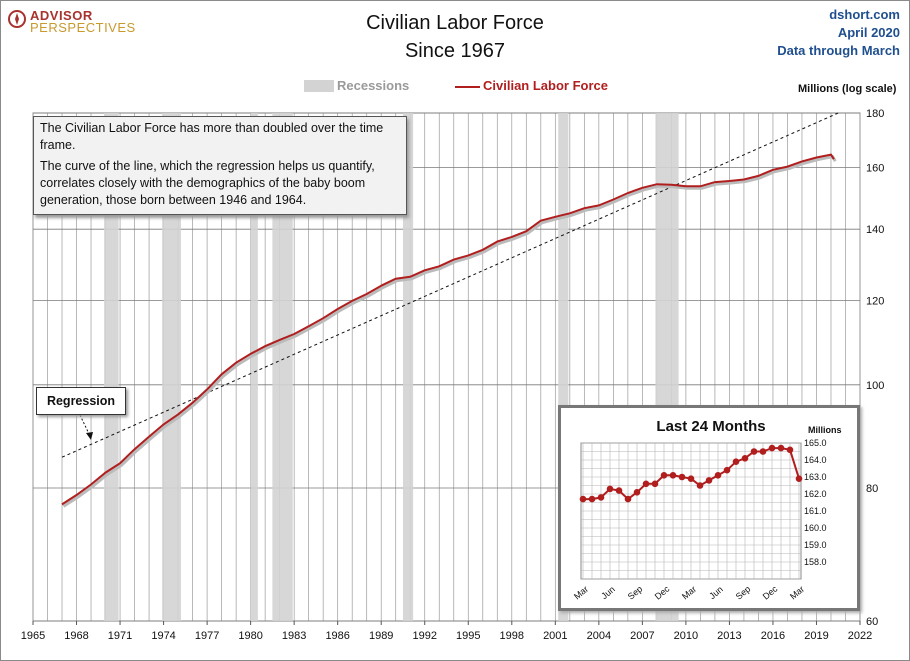 The height and width of the screenshot is (661, 910). I want to click on x-tick-label: 1968, so click(76, 636).